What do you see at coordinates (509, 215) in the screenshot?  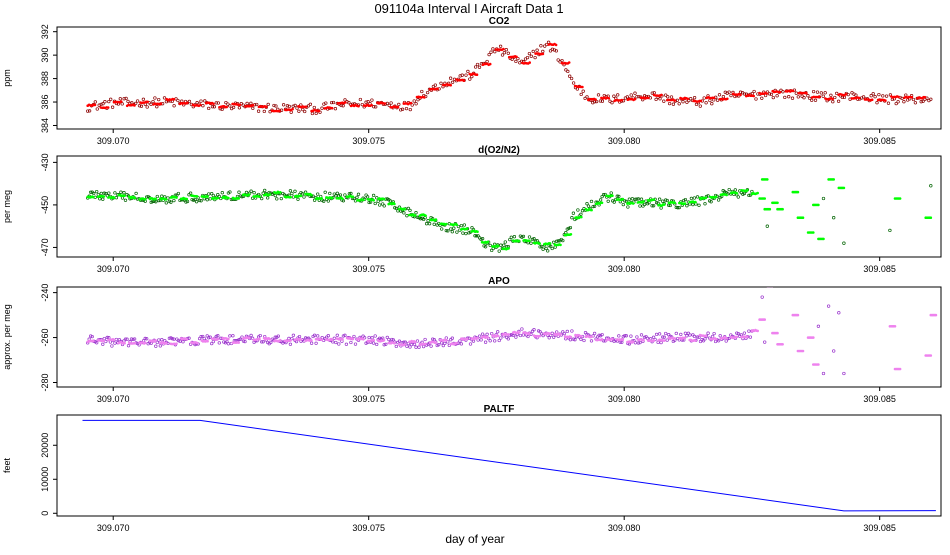 I see `data-marks` at bounding box center [509, 215].